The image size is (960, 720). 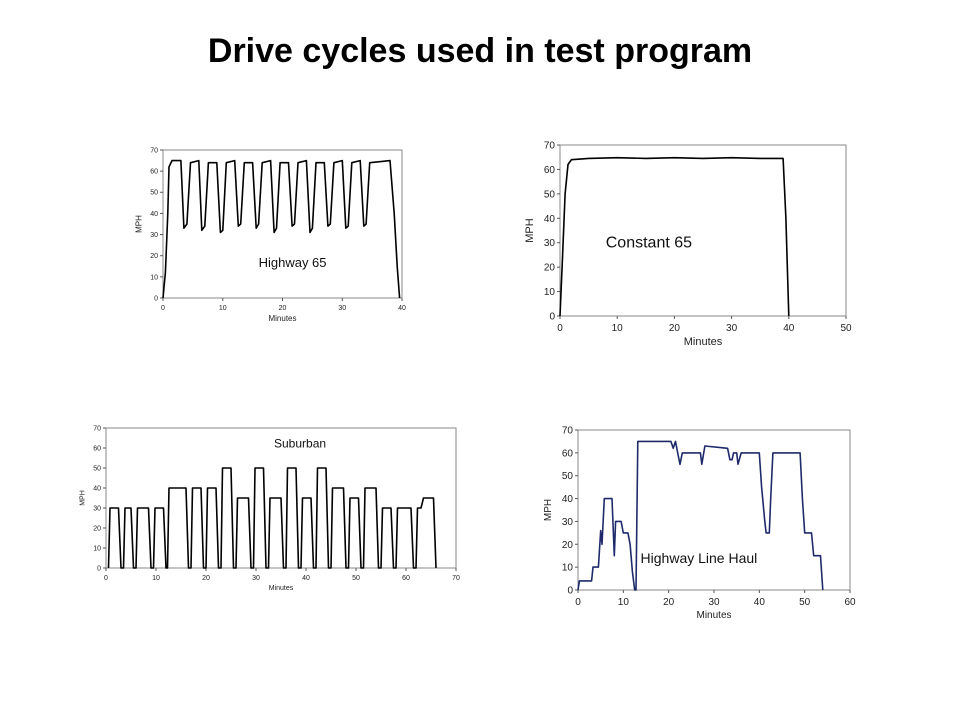 What do you see at coordinates (456, 578) in the screenshot?
I see `x-tick-label: 70` at bounding box center [456, 578].